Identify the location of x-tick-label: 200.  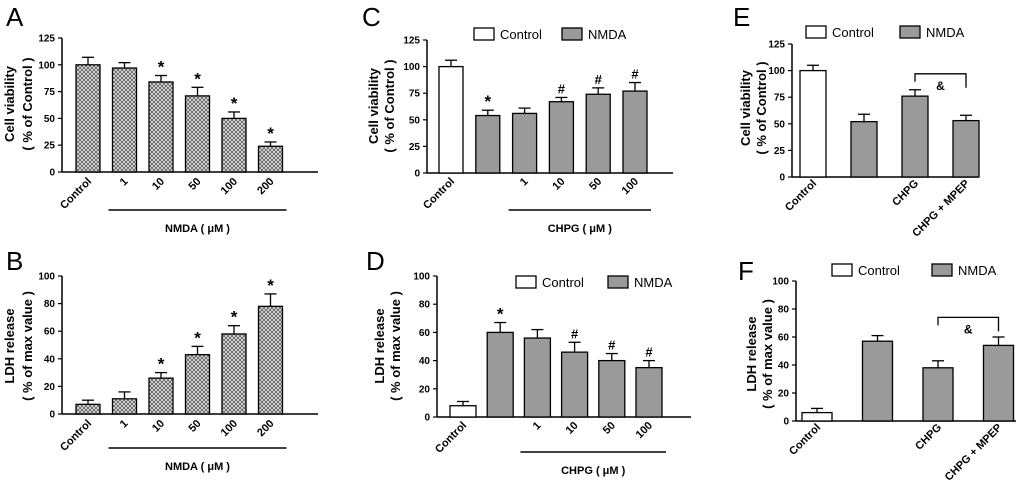
(265, 186).